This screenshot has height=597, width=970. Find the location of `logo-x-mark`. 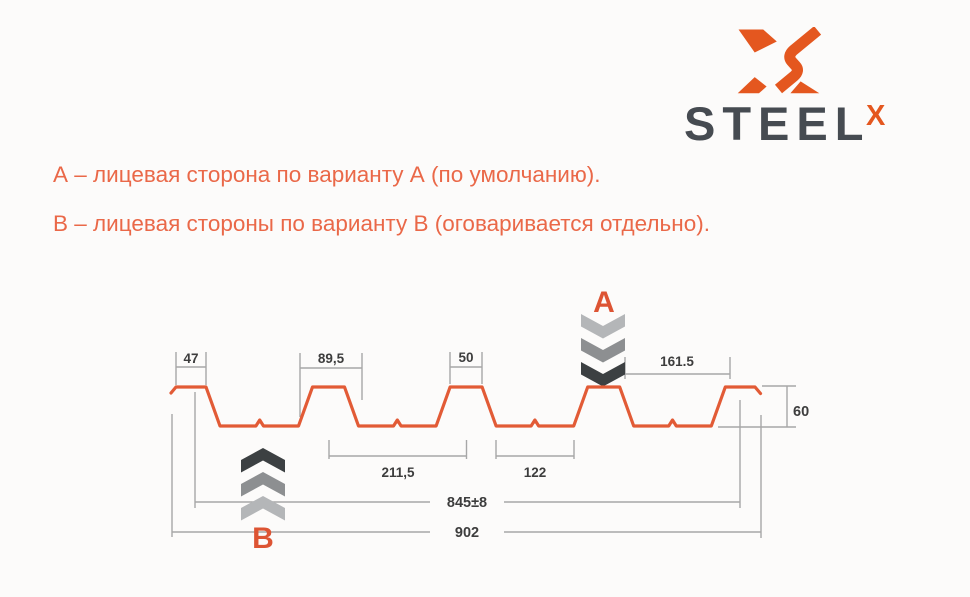

logo-x-mark is located at coordinates (779, 60).